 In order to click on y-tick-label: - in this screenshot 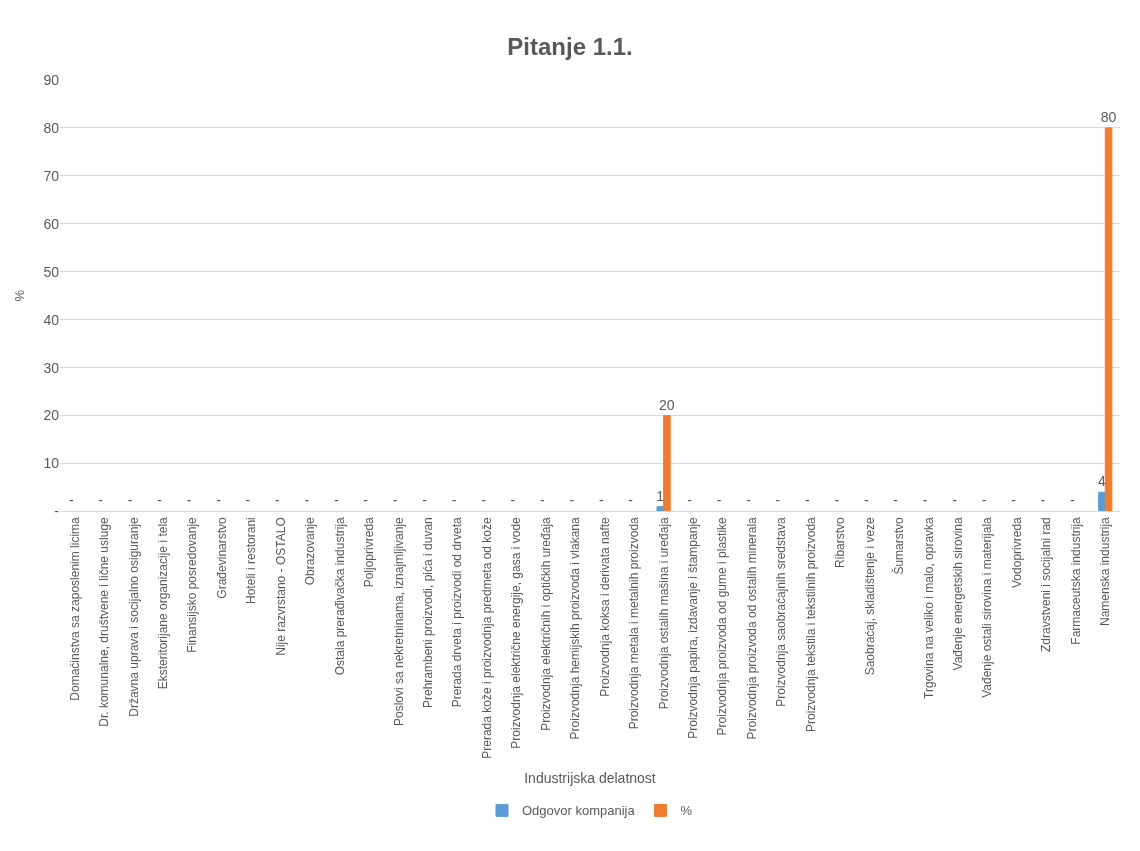, I will do `click(57, 511)`.